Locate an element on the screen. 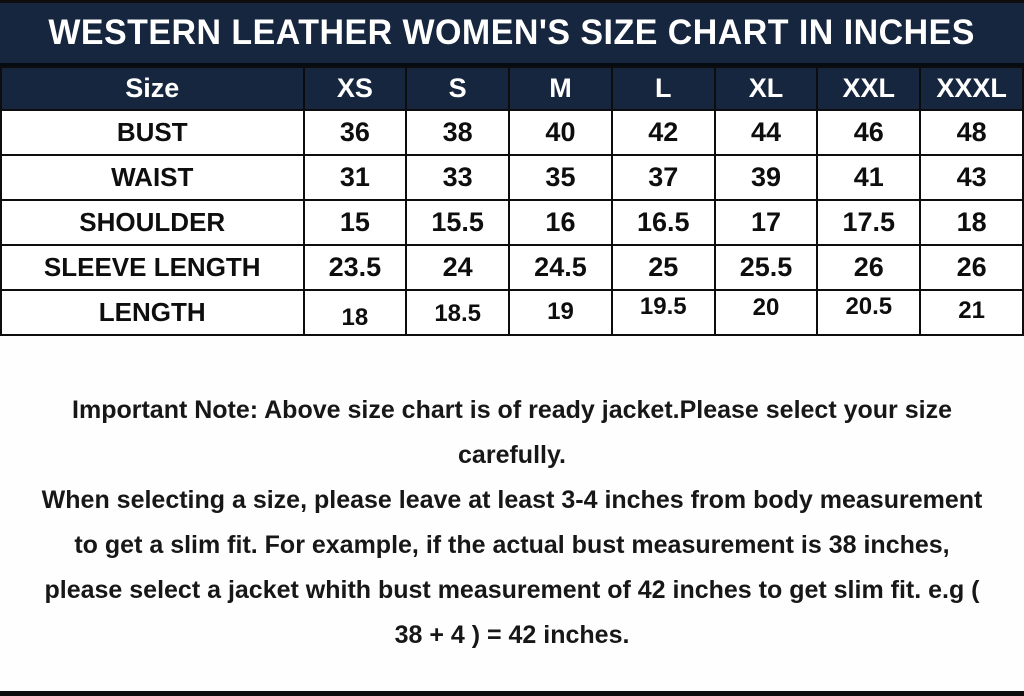  cell-length-xxl: 20.5 is located at coordinates (869, 312).